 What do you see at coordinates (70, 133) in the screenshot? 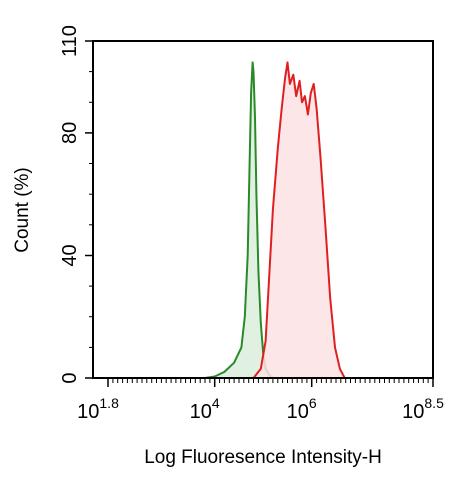
I see `y-tick-label: 80` at bounding box center [70, 133].